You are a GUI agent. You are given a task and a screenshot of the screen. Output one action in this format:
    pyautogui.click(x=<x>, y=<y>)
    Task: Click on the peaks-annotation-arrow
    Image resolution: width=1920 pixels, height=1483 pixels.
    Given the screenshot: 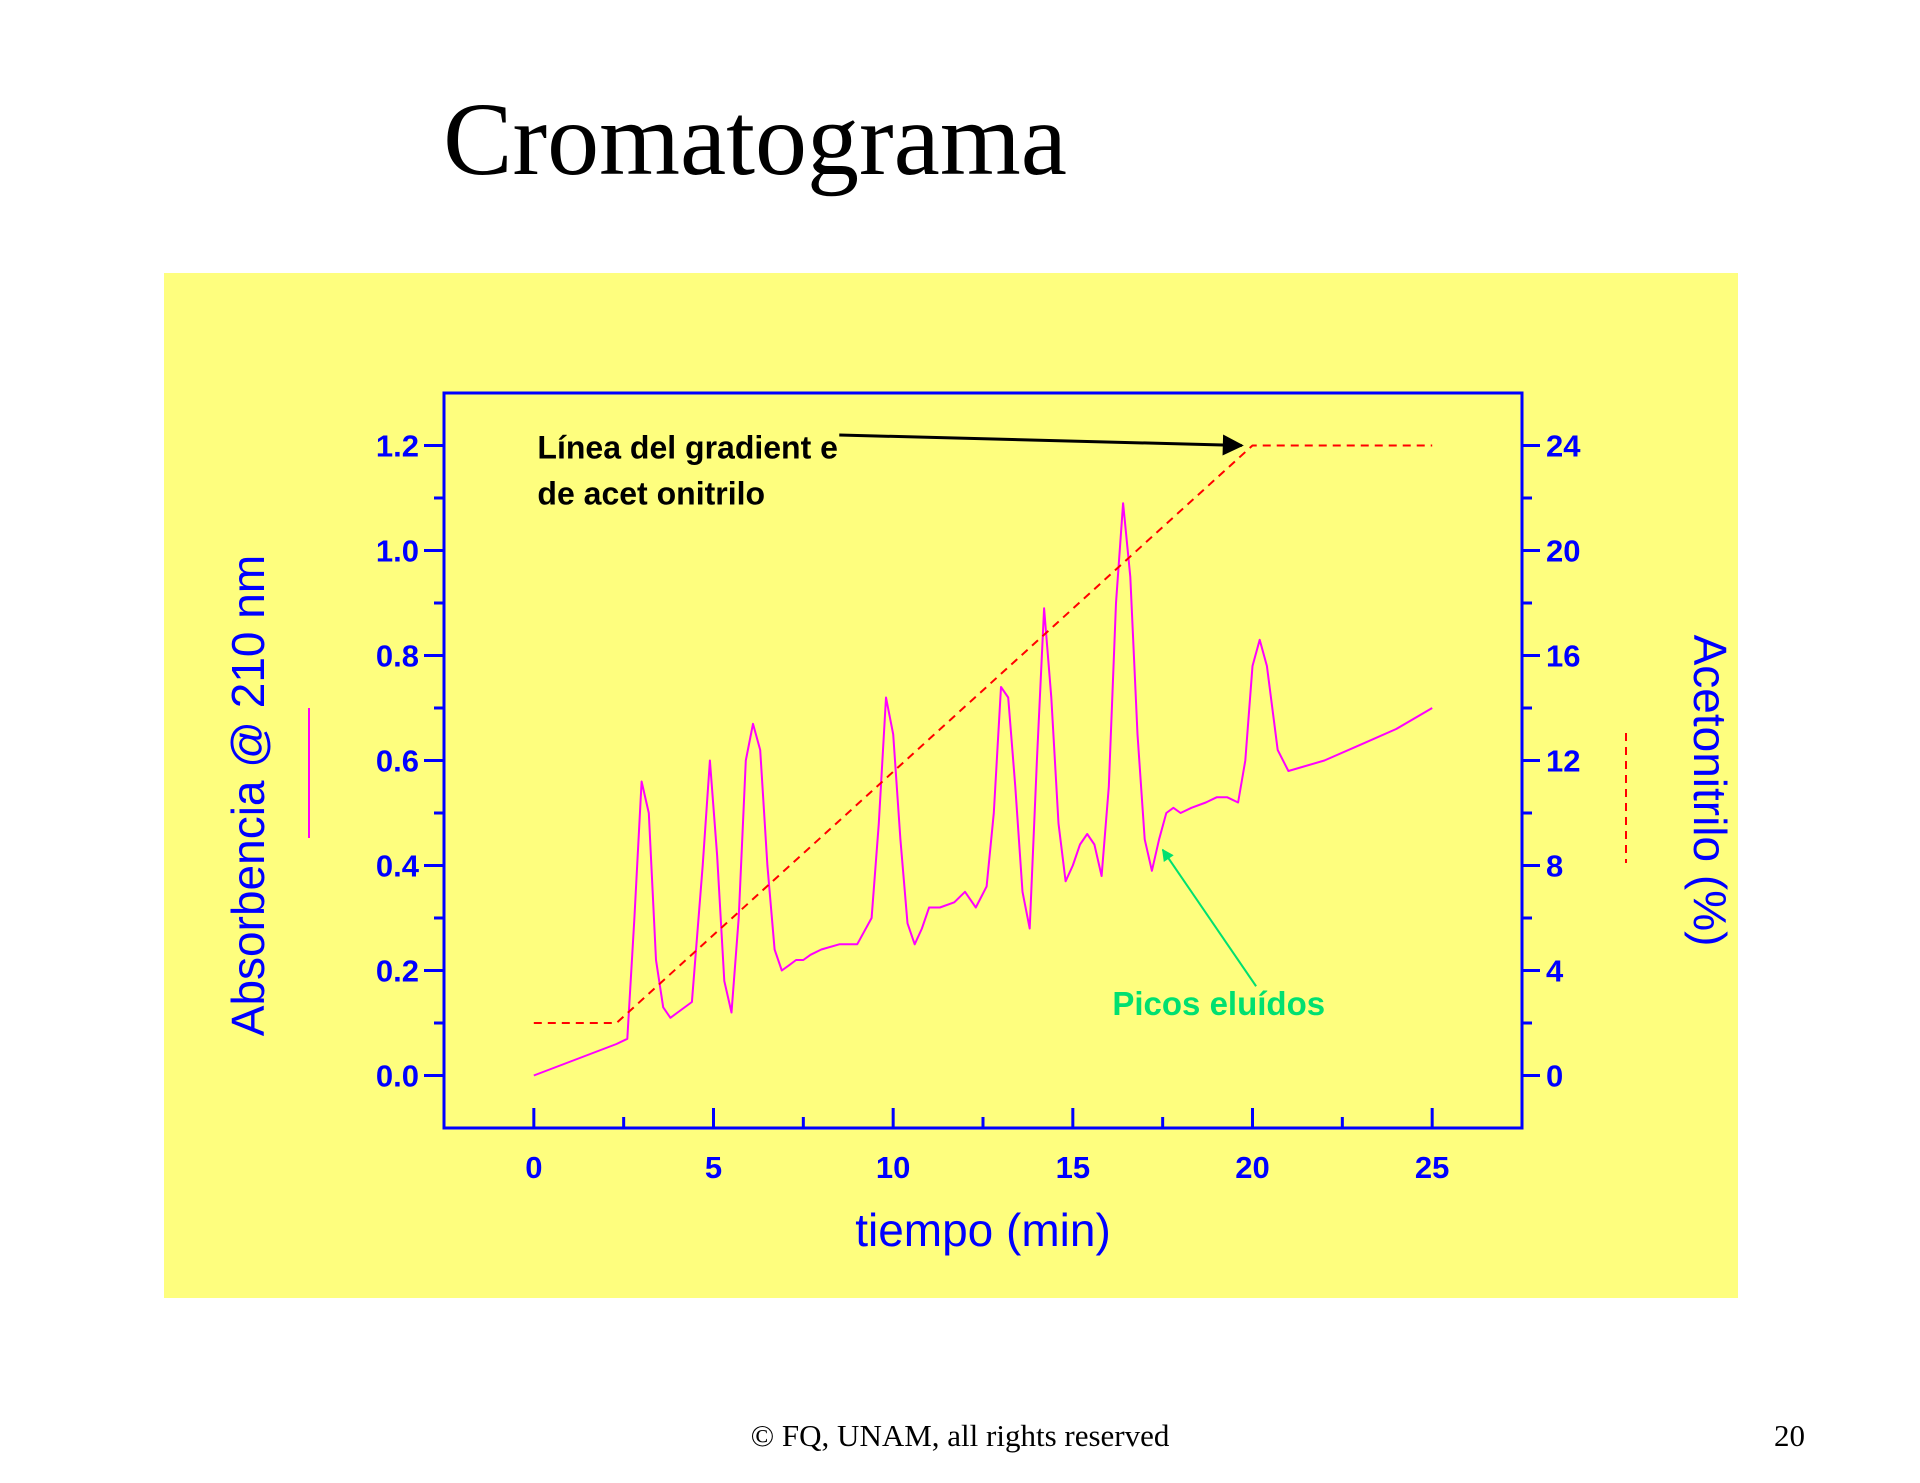 What is the action you would take?
    pyautogui.click(x=1209, y=917)
    